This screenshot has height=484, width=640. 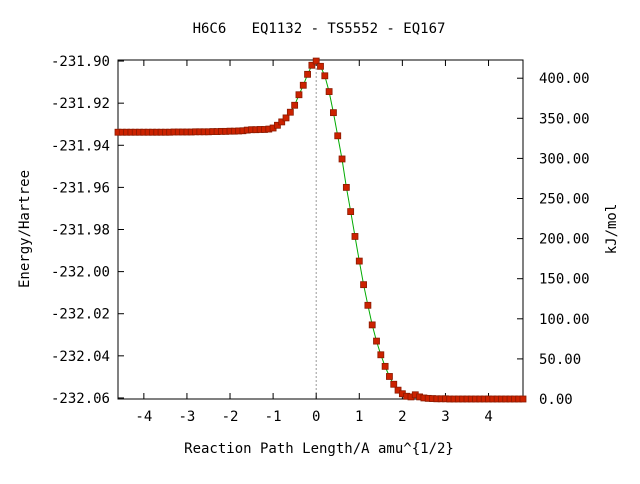 I want to click on y2-axis-label: kJ/mol, so click(x=612, y=229).